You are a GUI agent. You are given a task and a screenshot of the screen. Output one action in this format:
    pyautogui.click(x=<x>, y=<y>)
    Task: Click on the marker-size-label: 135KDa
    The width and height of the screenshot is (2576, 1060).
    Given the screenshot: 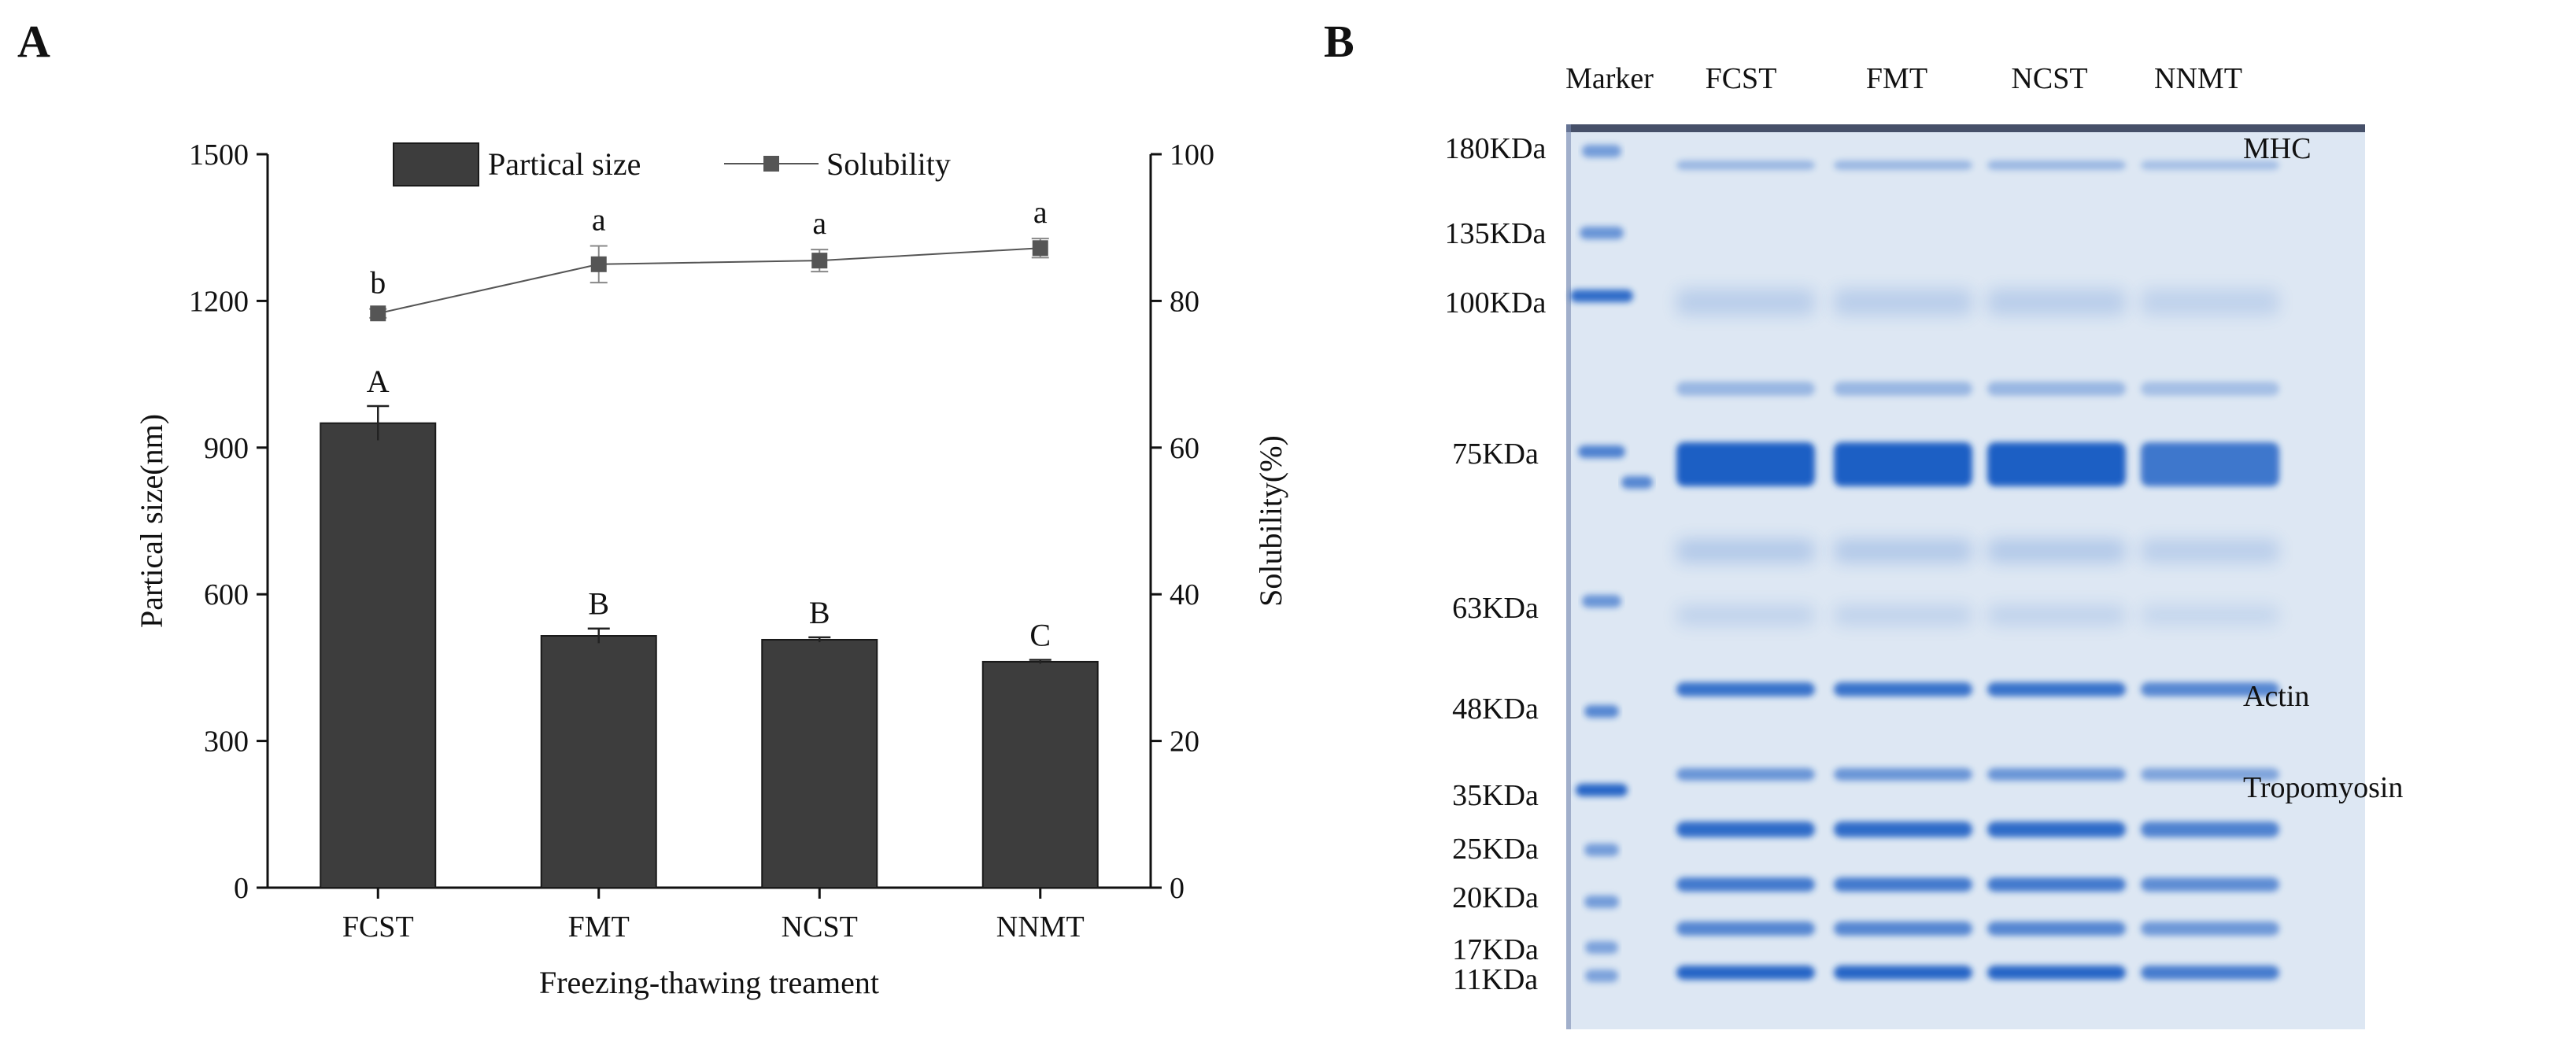 What is the action you would take?
    pyautogui.click(x=1496, y=234)
    